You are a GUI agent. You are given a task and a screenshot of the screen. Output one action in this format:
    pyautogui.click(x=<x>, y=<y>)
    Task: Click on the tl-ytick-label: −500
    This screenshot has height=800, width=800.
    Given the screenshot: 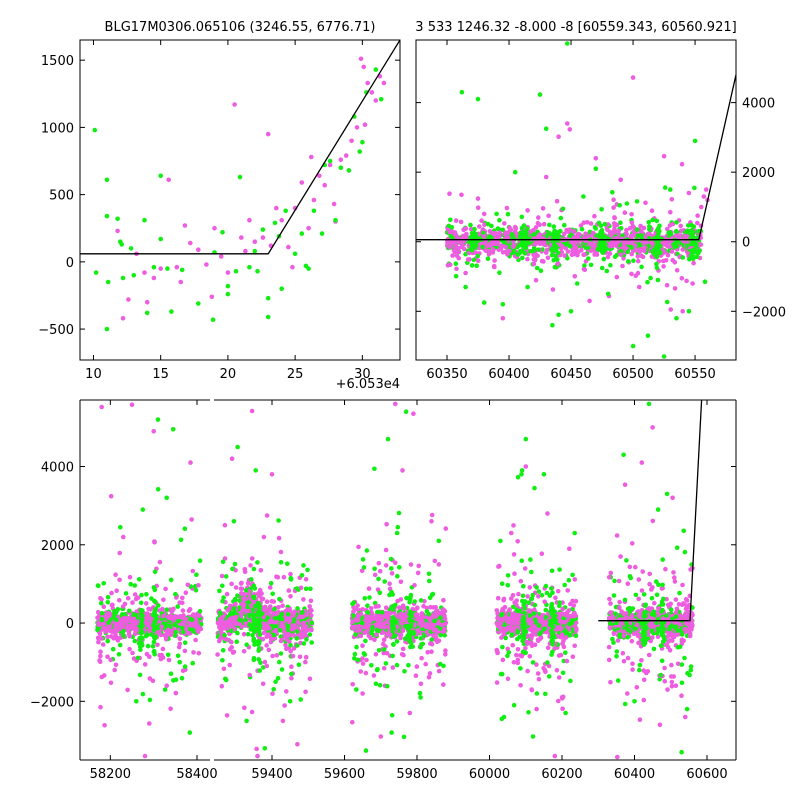 What is the action you would take?
    pyautogui.click(x=56, y=330)
    